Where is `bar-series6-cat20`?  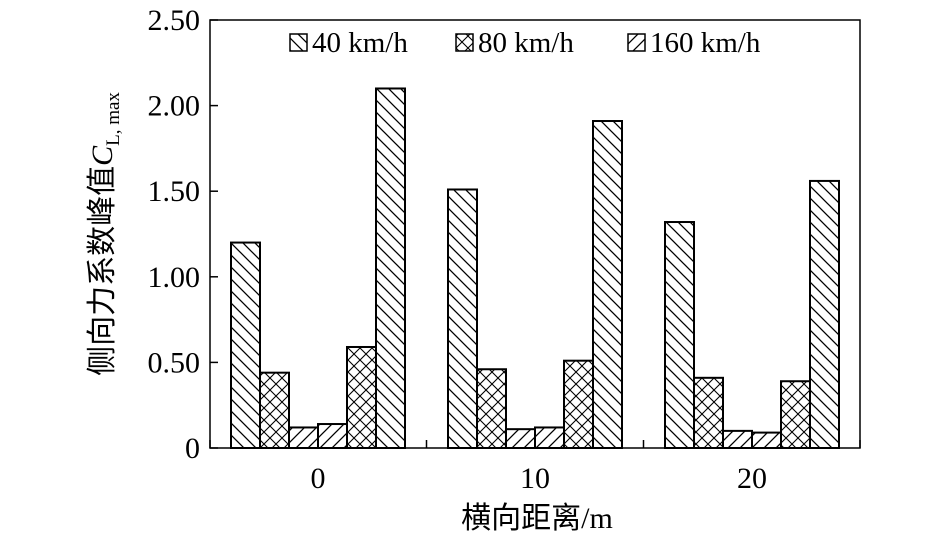 bar-series6-cat20 is located at coordinates (824, 314).